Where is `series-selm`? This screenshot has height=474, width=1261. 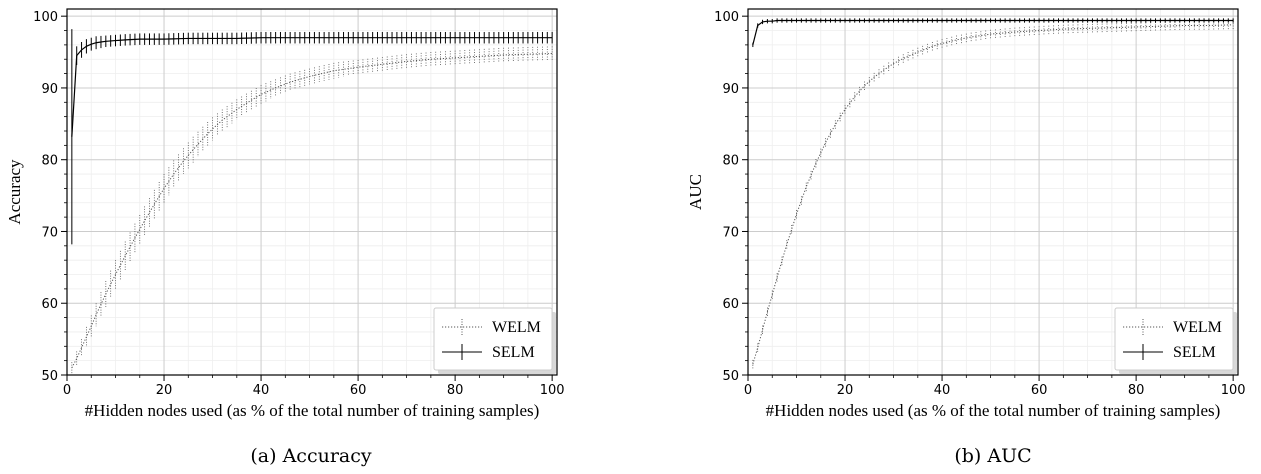 series-selm is located at coordinates (993, 33).